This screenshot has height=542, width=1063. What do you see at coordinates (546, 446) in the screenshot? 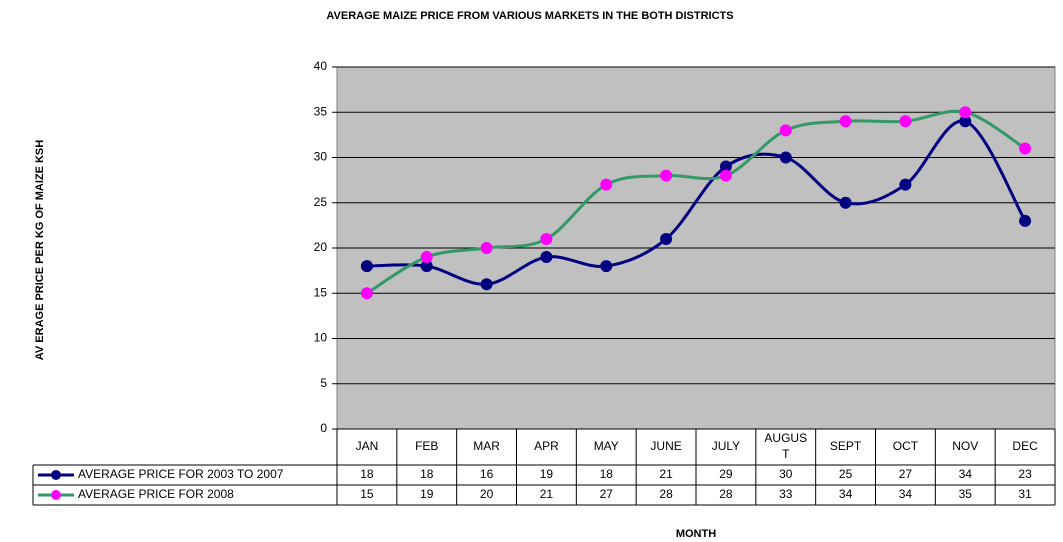
I see `x-tick-label: APR` at bounding box center [546, 446].